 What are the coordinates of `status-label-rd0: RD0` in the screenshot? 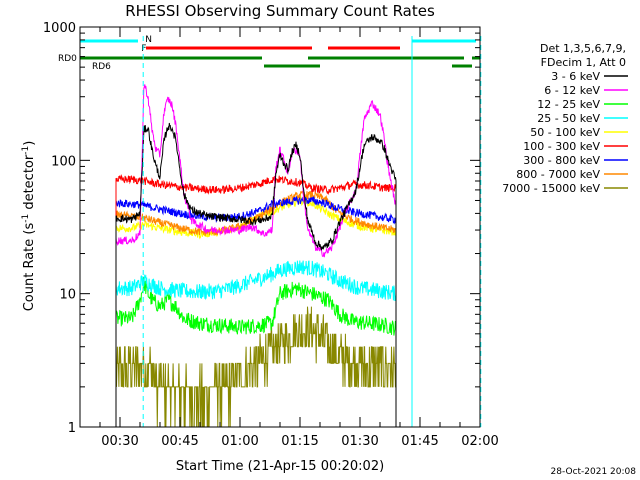 It's located at (67, 59).